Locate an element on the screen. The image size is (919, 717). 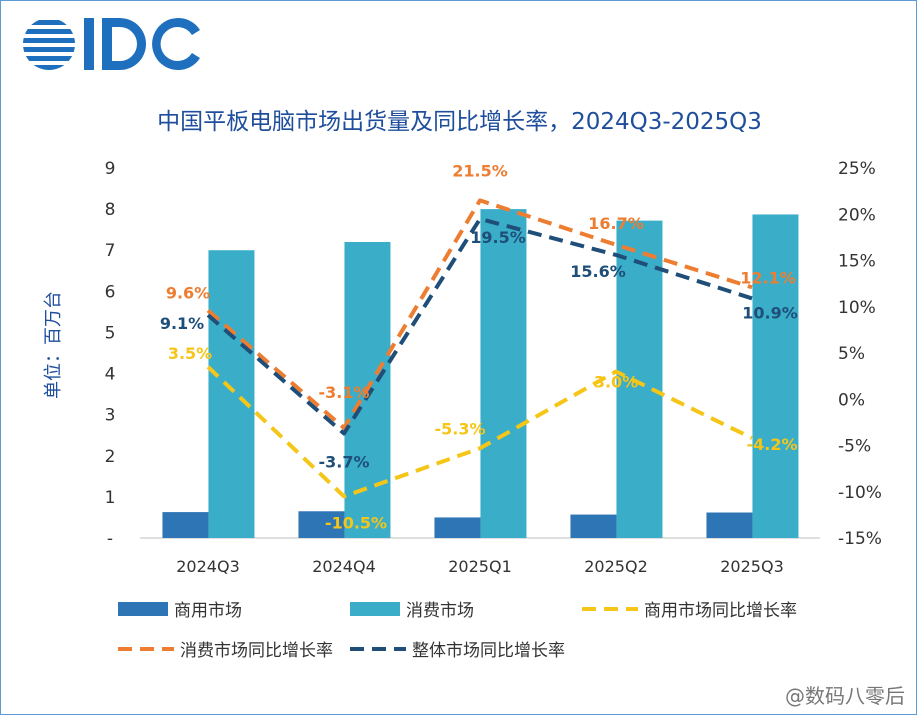
y-tick-label: - is located at coordinates (110, 539).